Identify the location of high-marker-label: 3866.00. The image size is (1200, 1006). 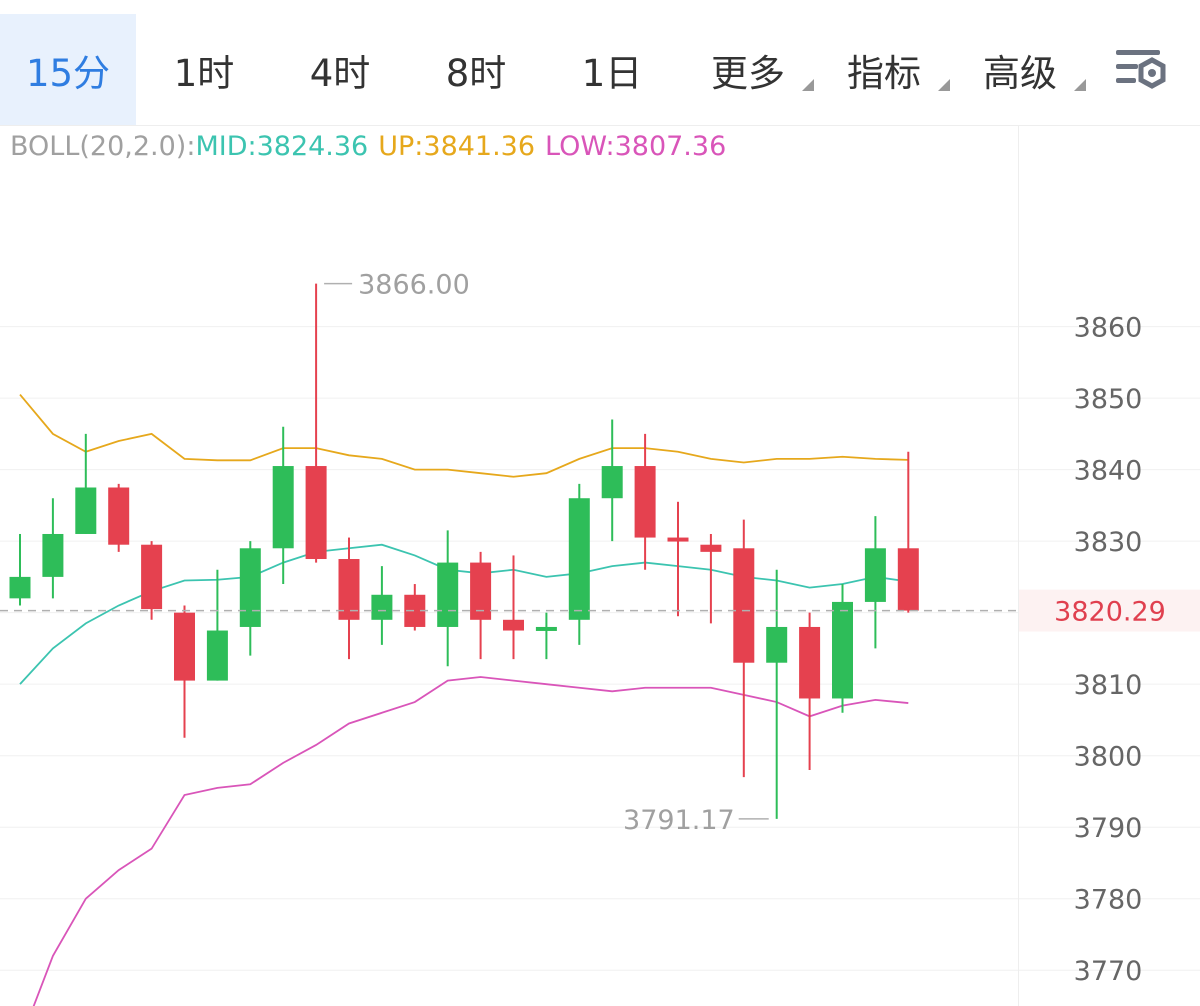
(414, 285).